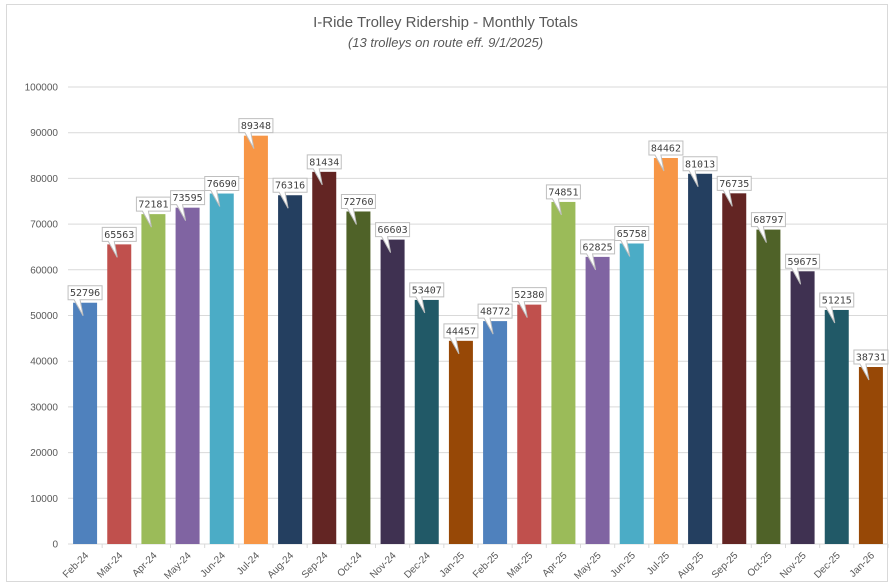 The image size is (891, 587). Describe the element at coordinates (486, 565) in the screenshot. I see `x-tick-label: Feb-25` at that location.